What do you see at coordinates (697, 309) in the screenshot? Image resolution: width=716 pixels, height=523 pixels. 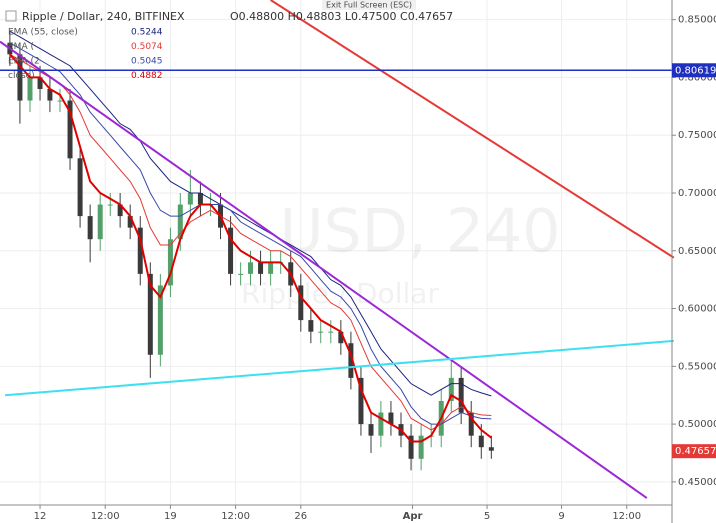 I see `y-tick-label: 0.60000` at bounding box center [697, 309].